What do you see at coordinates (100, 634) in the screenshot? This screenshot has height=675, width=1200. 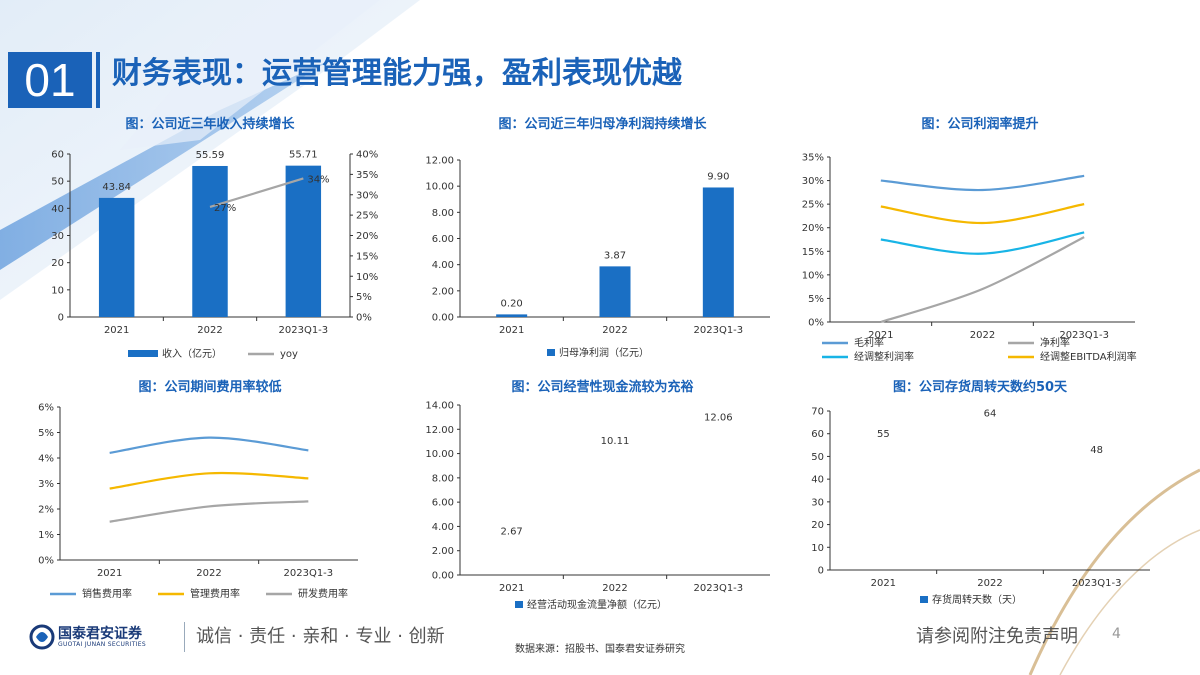 I see `company-name: 国泰君安证券` at bounding box center [100, 634].